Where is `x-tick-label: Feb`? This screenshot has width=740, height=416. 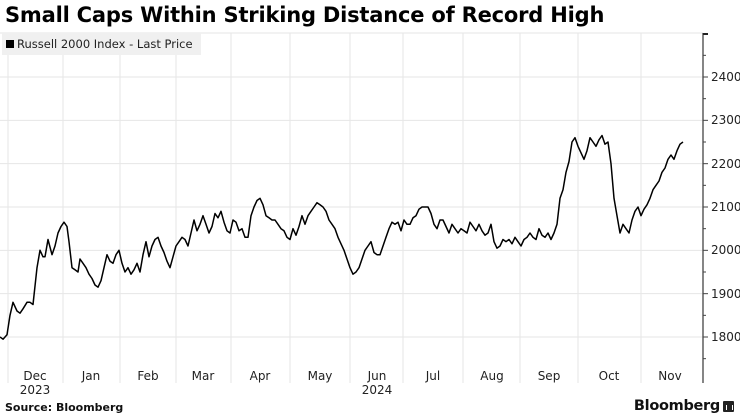 x-tick-label: Feb is located at coordinates (148, 376).